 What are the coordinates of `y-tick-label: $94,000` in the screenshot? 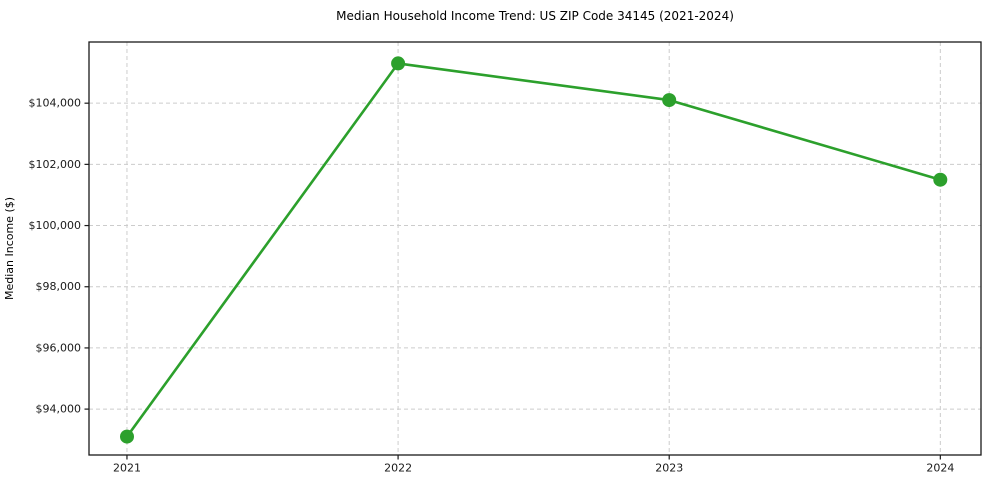 It's located at (59, 409).